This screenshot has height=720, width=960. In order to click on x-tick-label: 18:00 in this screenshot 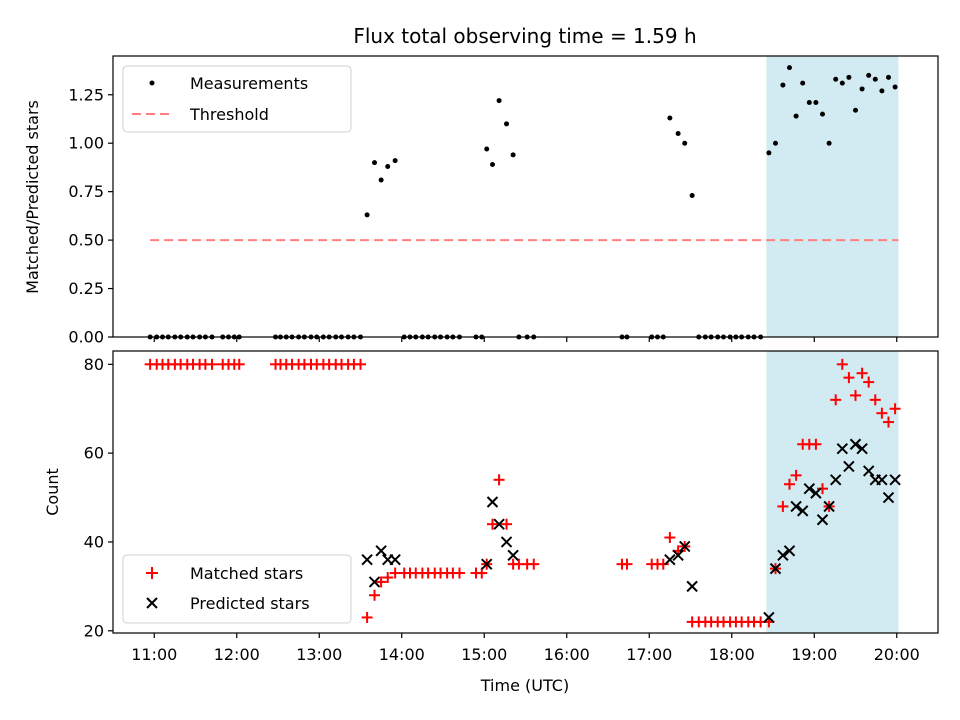, I will do `click(732, 654)`.